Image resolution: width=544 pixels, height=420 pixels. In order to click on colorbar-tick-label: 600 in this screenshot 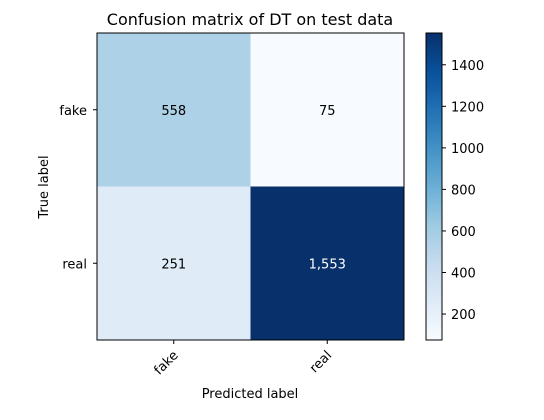, I will do `click(463, 232)`.